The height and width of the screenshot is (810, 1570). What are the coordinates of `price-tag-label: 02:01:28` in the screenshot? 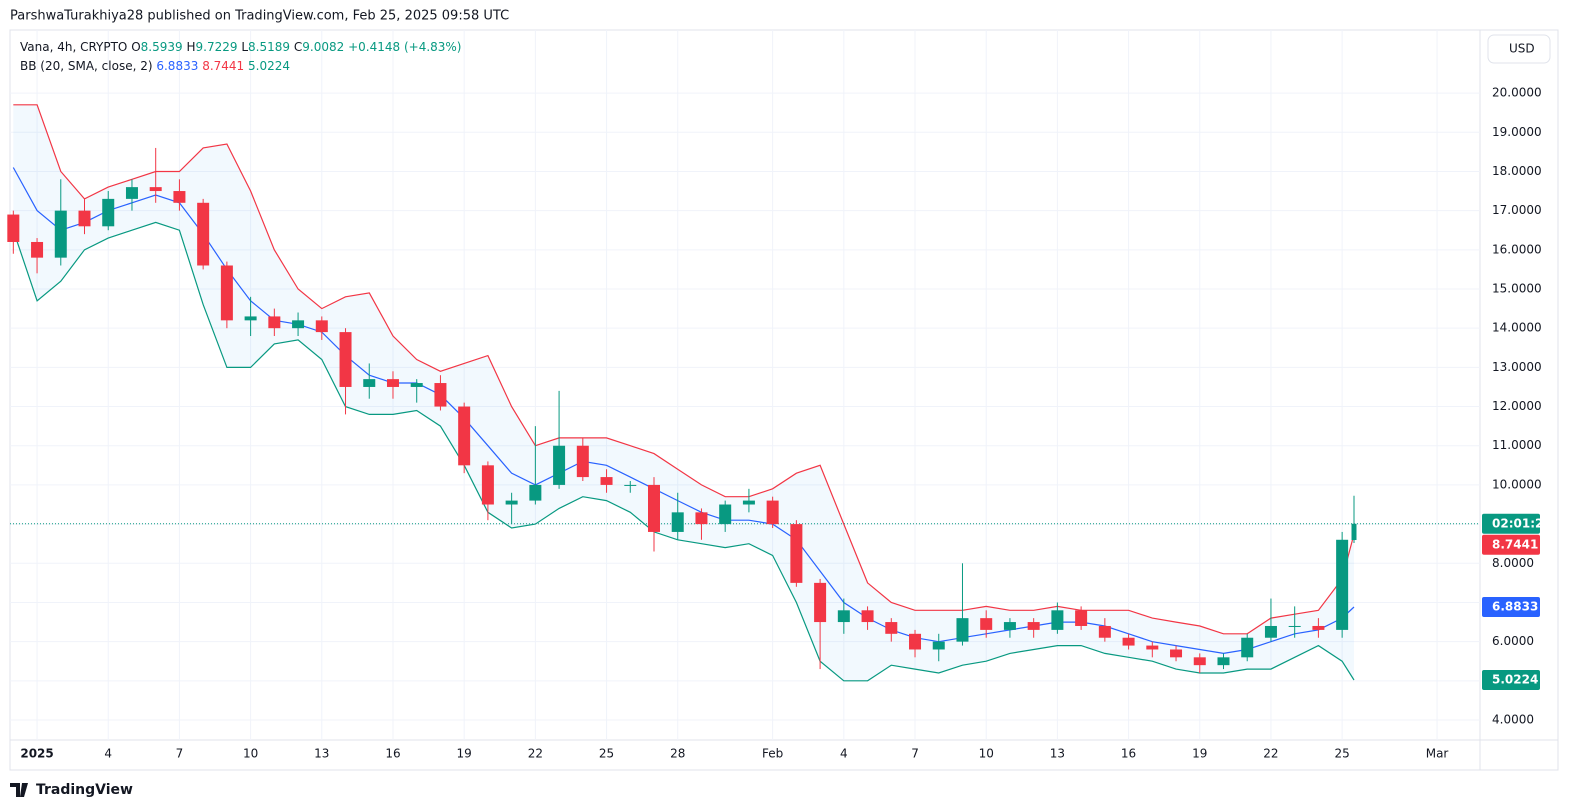 It's located at (1522, 523).